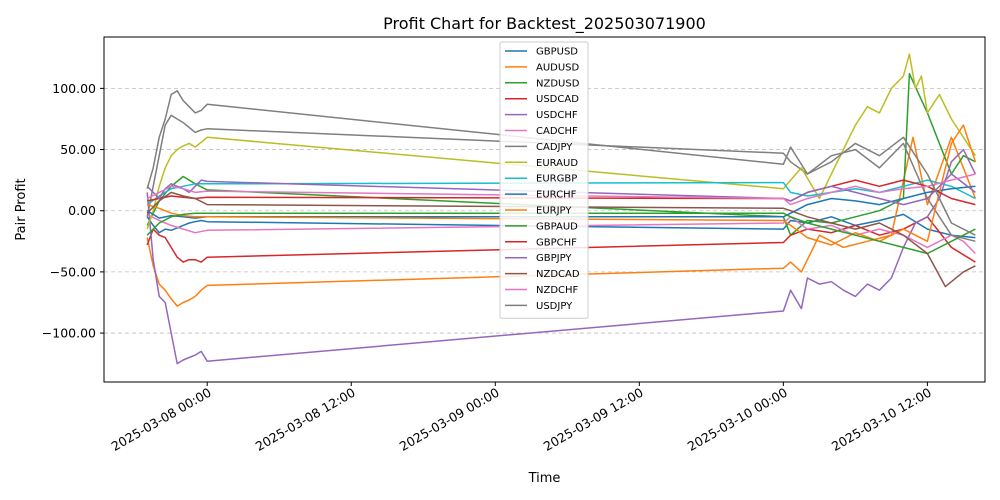  What do you see at coordinates (74, 88) in the screenshot?
I see `y-tick-label: 100.00` at bounding box center [74, 88].